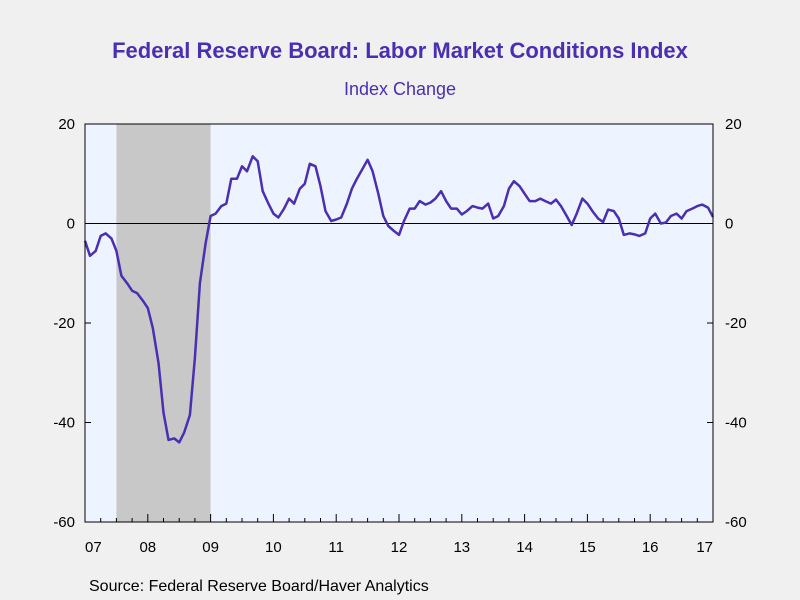  What do you see at coordinates (733, 124) in the screenshot?
I see `y-tick-label-right: 20` at bounding box center [733, 124].